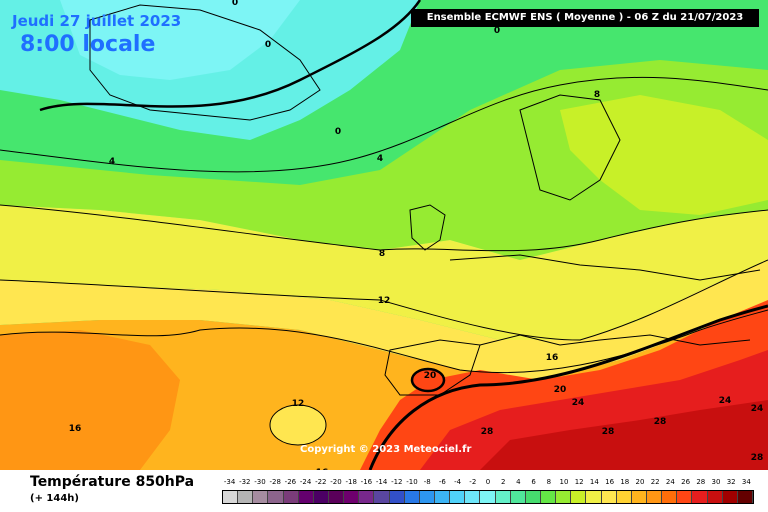 This screenshot has width=768, height=512. What do you see at coordinates (716, 482) in the screenshot?
I see `legend-tick-label: 30` at bounding box center [716, 482].